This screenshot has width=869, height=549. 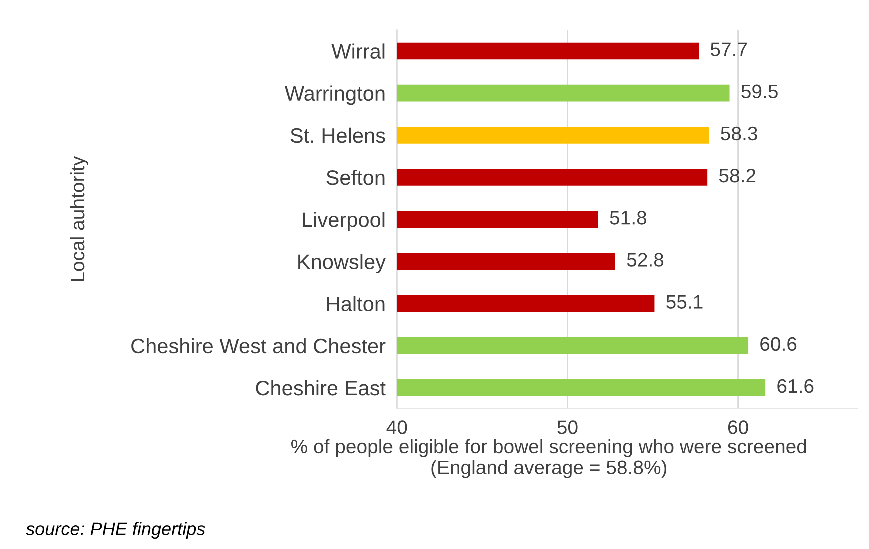 I want to click on x-tick-label: 60, so click(x=738, y=427).